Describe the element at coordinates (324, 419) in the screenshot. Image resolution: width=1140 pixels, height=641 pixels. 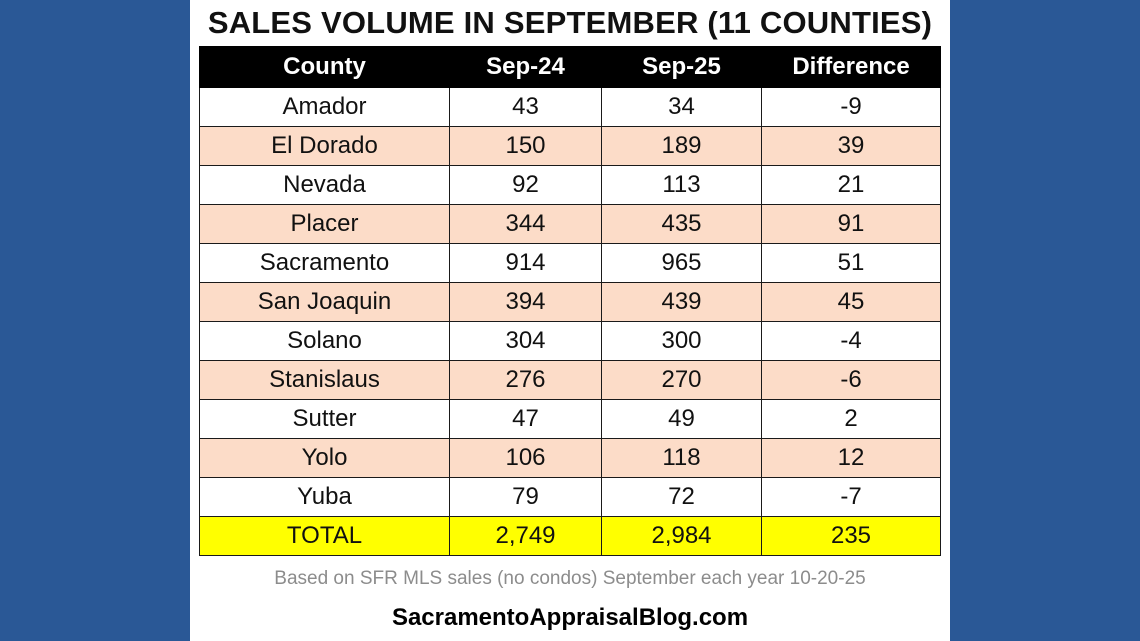
I see `county-cell: Sutter` at that location.